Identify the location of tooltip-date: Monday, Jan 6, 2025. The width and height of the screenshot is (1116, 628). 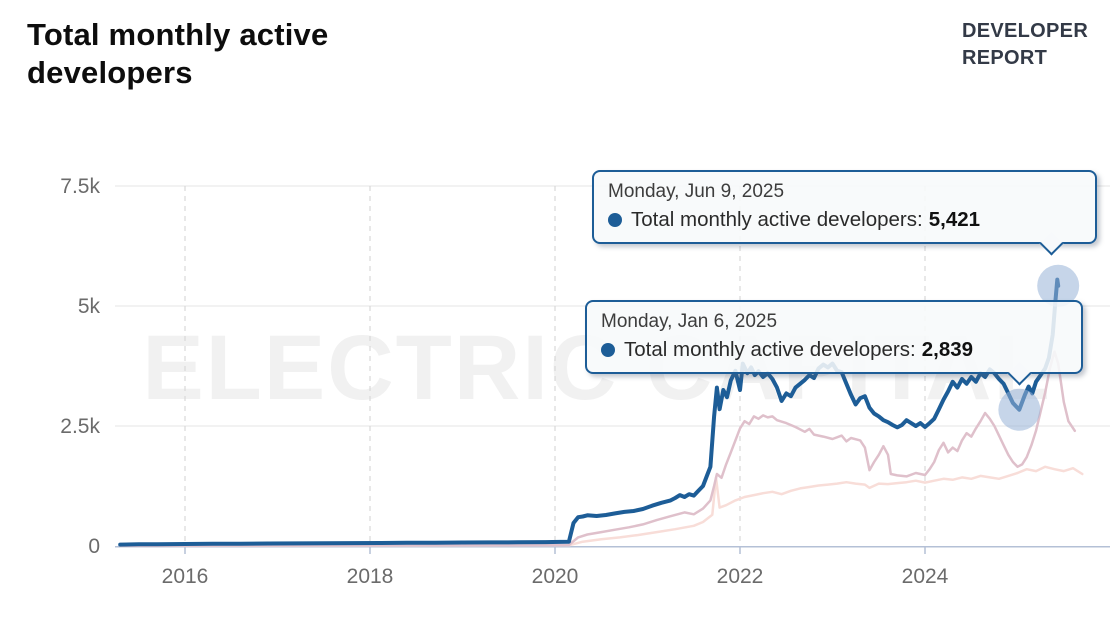
(689, 321).